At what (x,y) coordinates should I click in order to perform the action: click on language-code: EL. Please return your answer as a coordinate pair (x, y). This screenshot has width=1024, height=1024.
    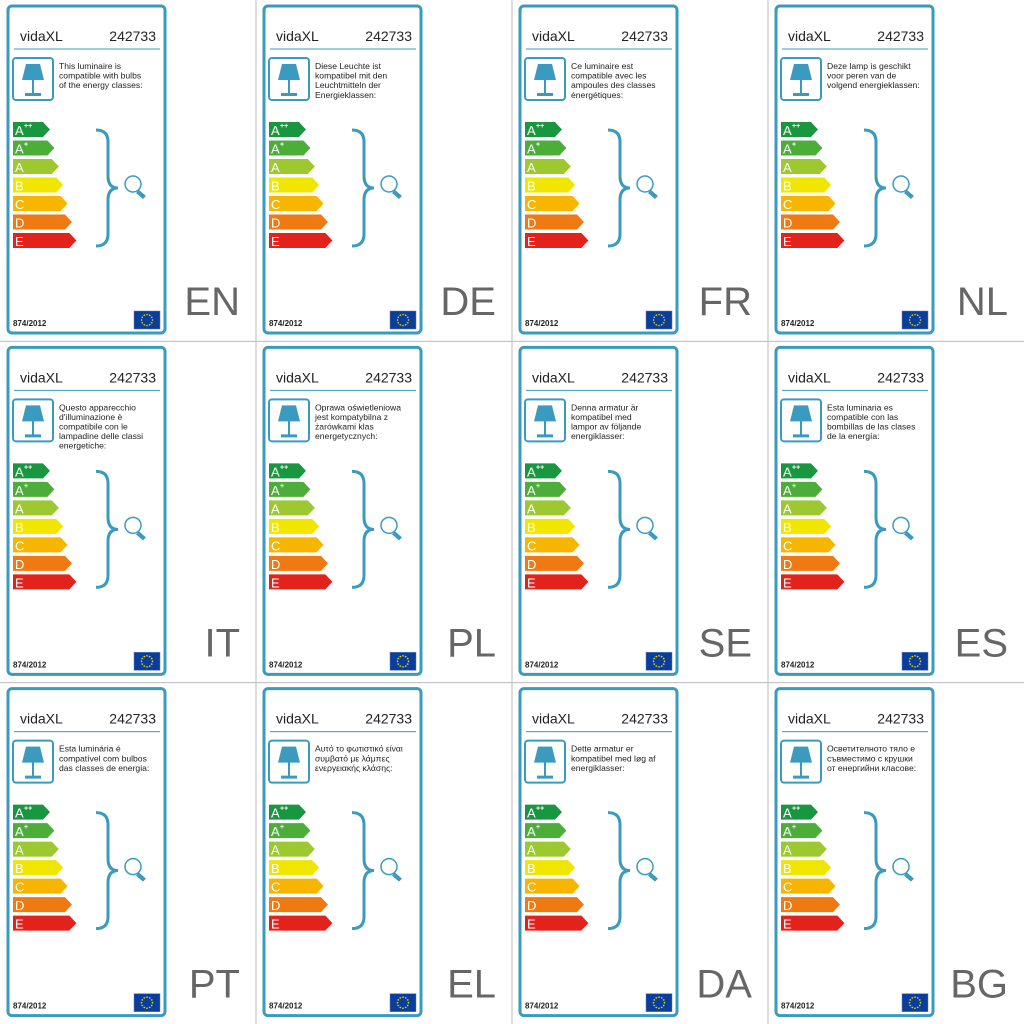
    Looking at the image, I should click on (471, 985).